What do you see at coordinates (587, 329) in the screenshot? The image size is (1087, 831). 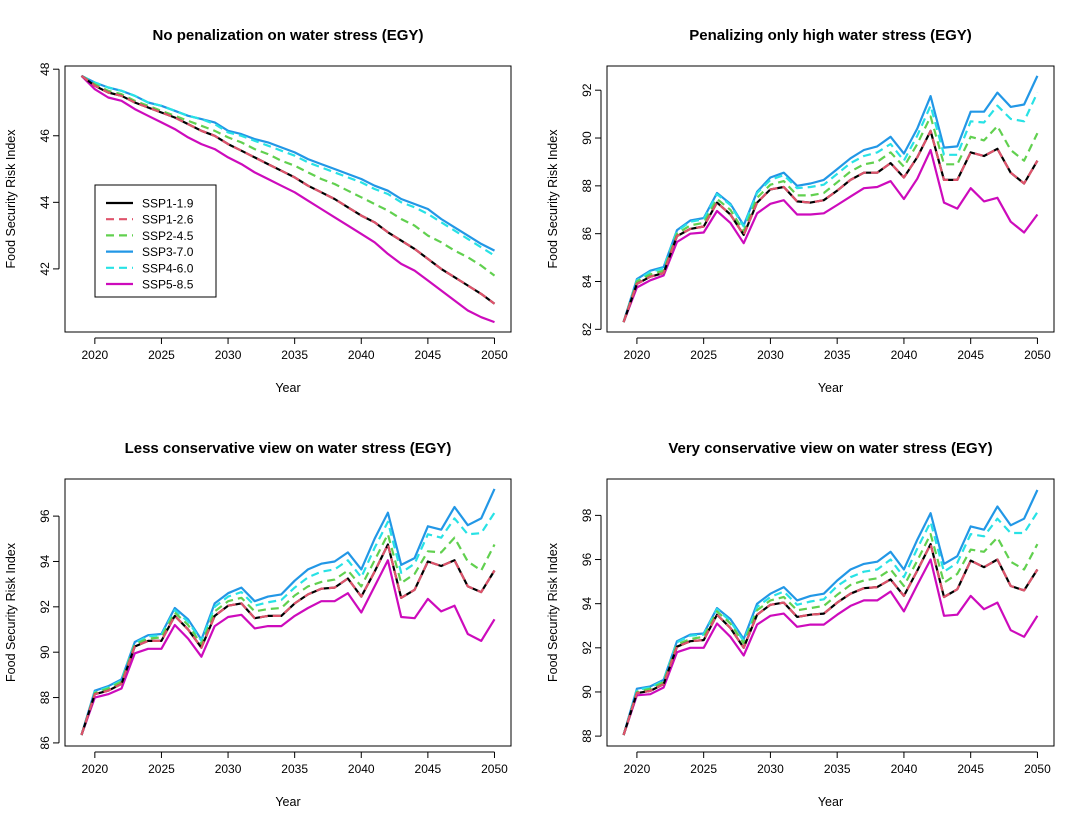 I see `y-tick-label: 82` at bounding box center [587, 329].